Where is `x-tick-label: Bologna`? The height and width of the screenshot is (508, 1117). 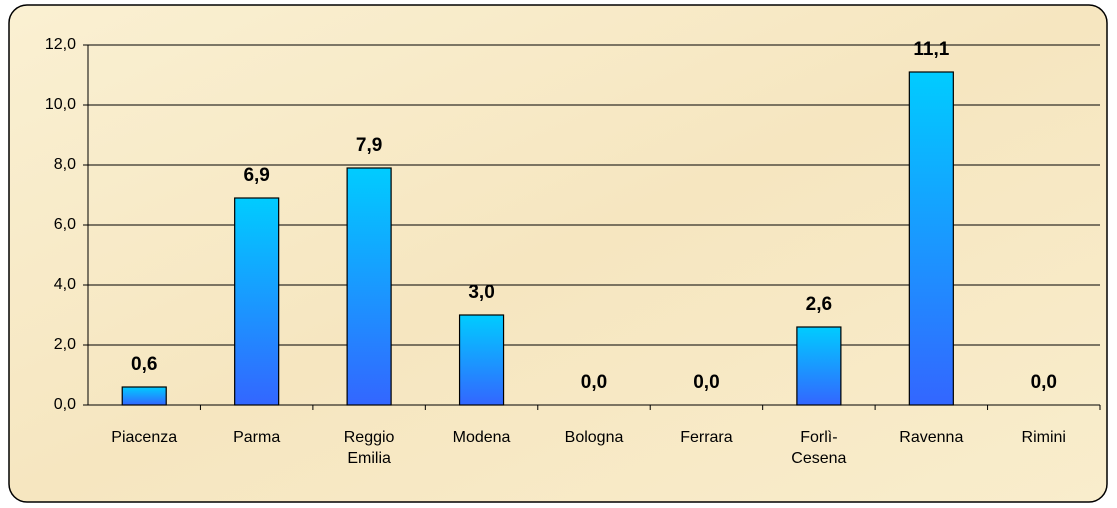
x-tick-label: Bologna is located at coordinates (594, 437).